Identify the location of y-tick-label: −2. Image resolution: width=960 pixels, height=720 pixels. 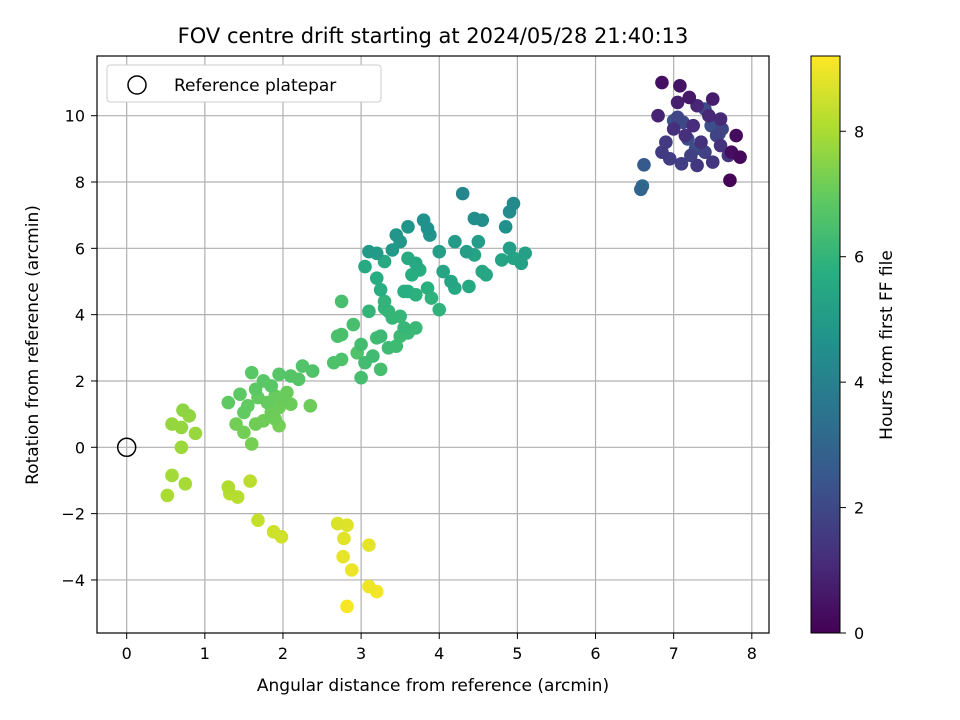
(73, 514).